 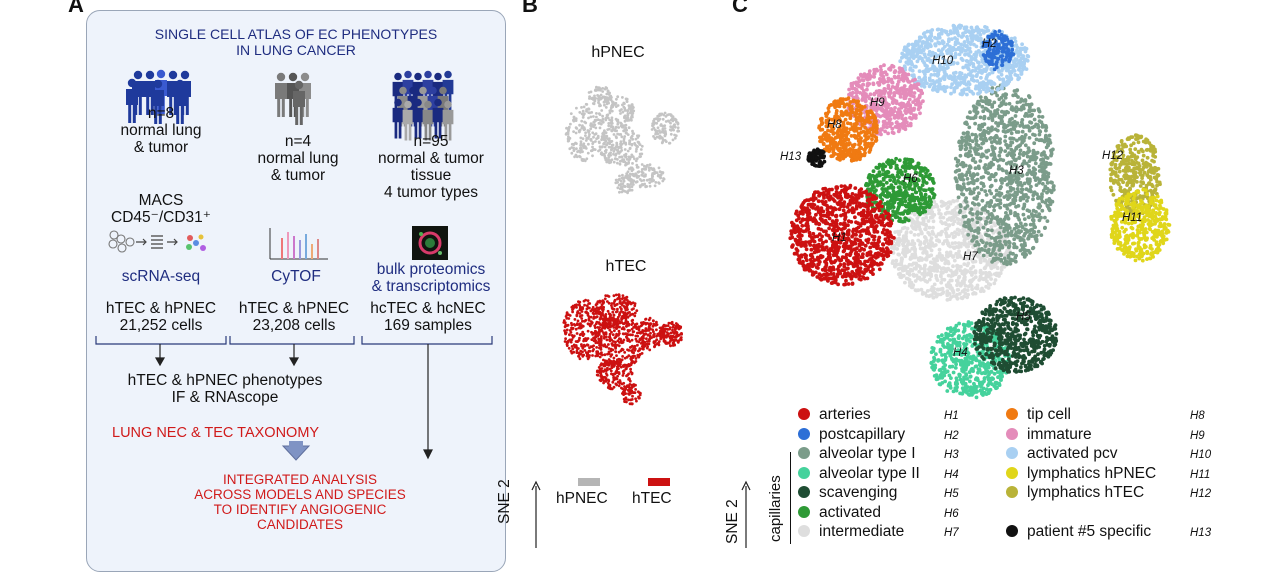 I want to click on legend-htec-swatch, so click(x=659, y=482).